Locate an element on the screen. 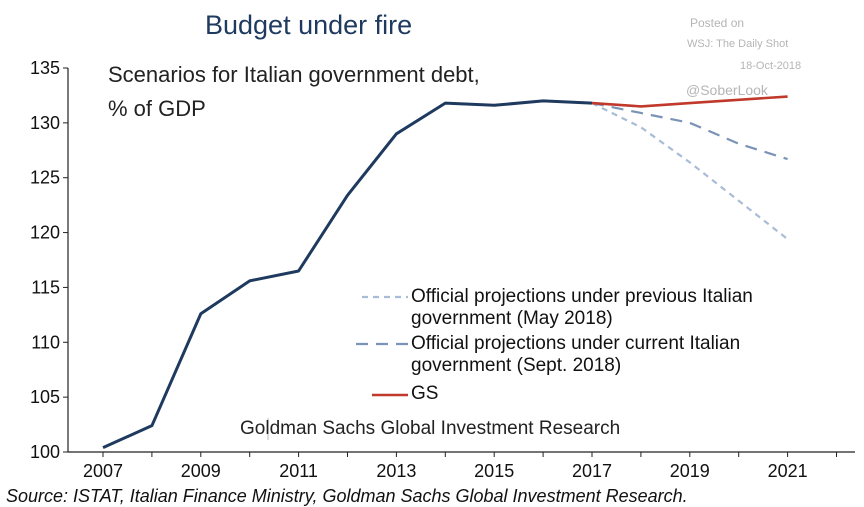 This screenshot has height=507, width=864. x-tick-label: 2019 is located at coordinates (690, 471).